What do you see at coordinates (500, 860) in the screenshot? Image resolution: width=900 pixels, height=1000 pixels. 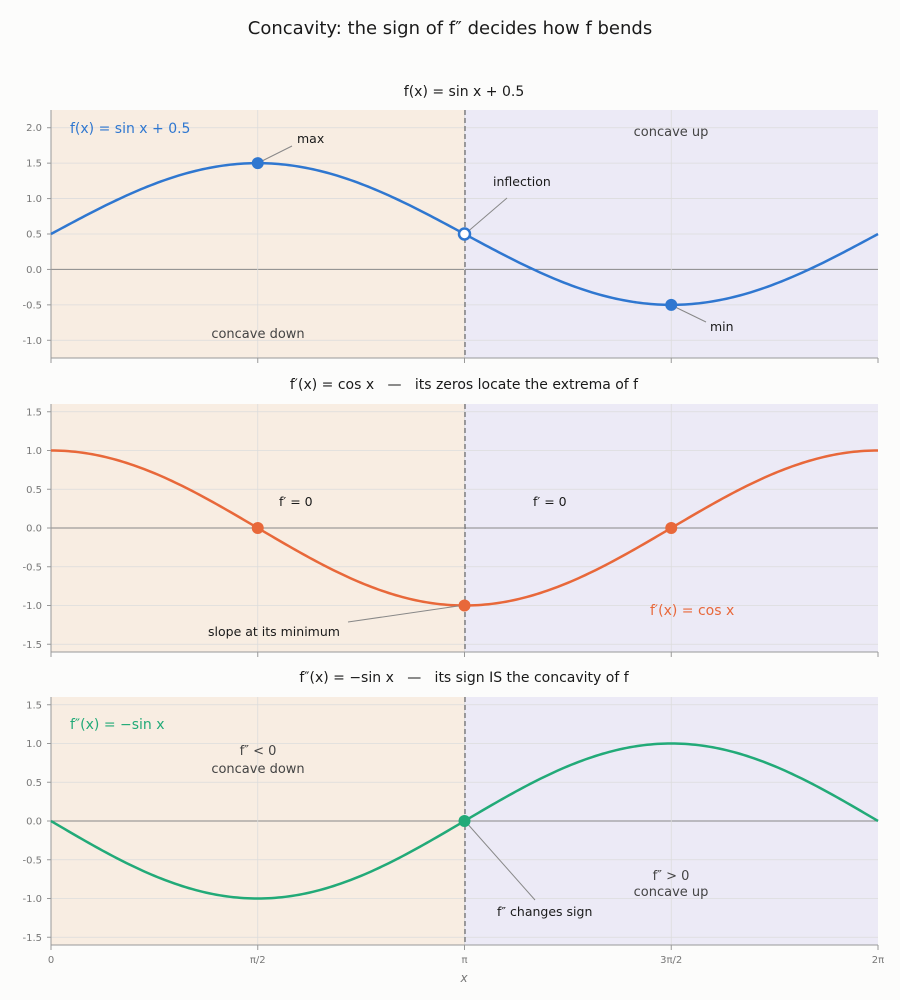 I see `leader-sign-change` at bounding box center [500, 860].